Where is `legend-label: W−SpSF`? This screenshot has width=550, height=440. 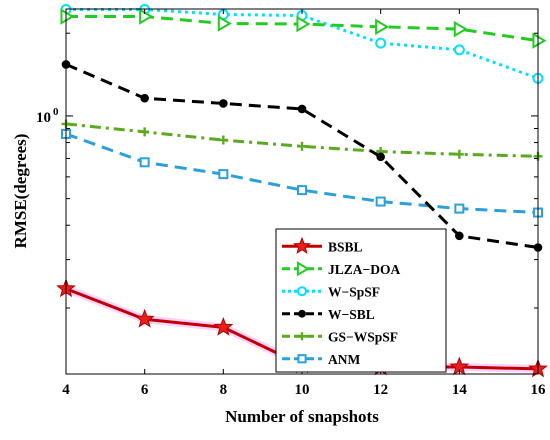 legend-label: W−SpSF is located at coordinates (354, 291).